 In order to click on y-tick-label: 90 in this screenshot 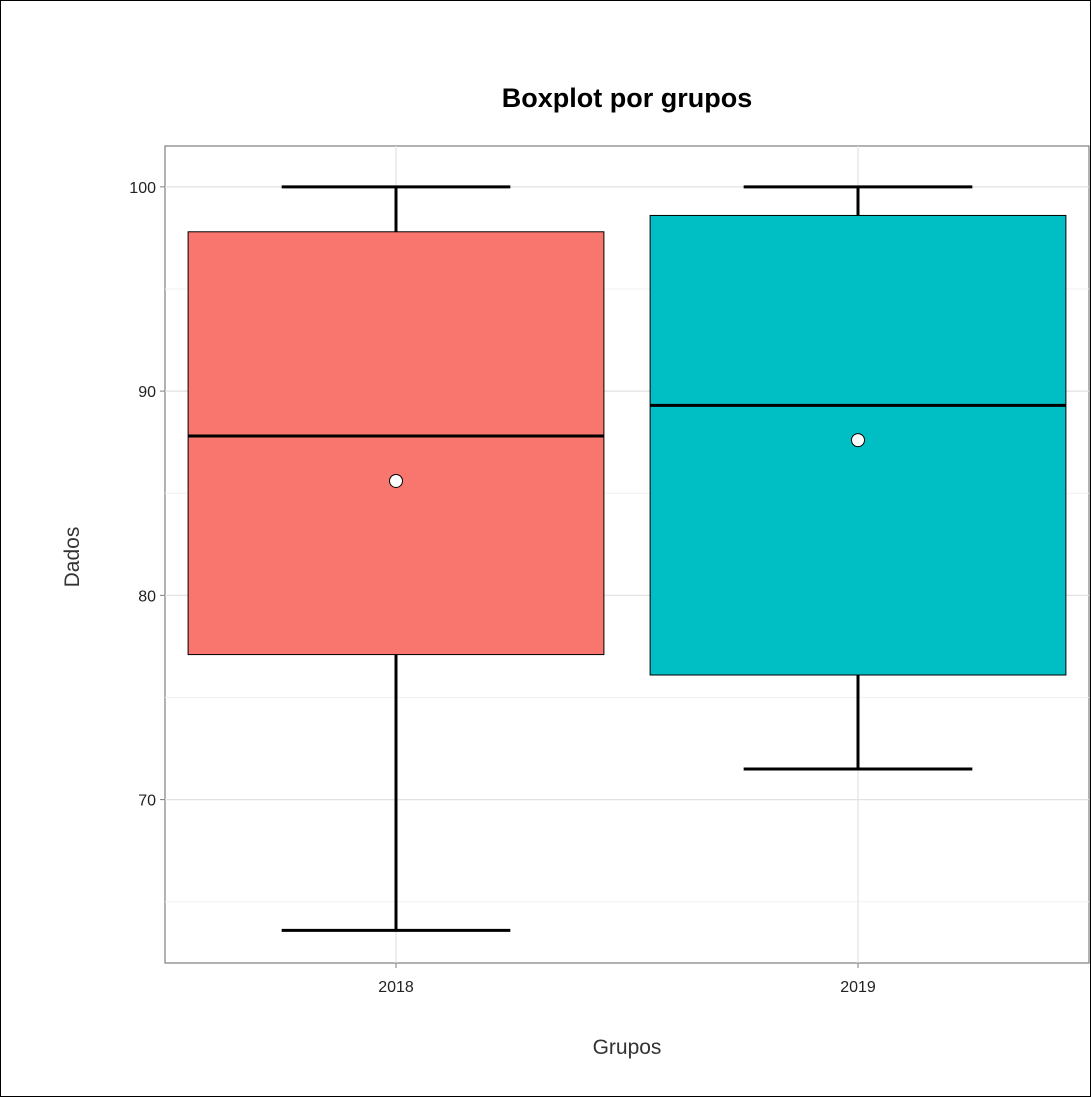, I will do `click(147, 392)`.